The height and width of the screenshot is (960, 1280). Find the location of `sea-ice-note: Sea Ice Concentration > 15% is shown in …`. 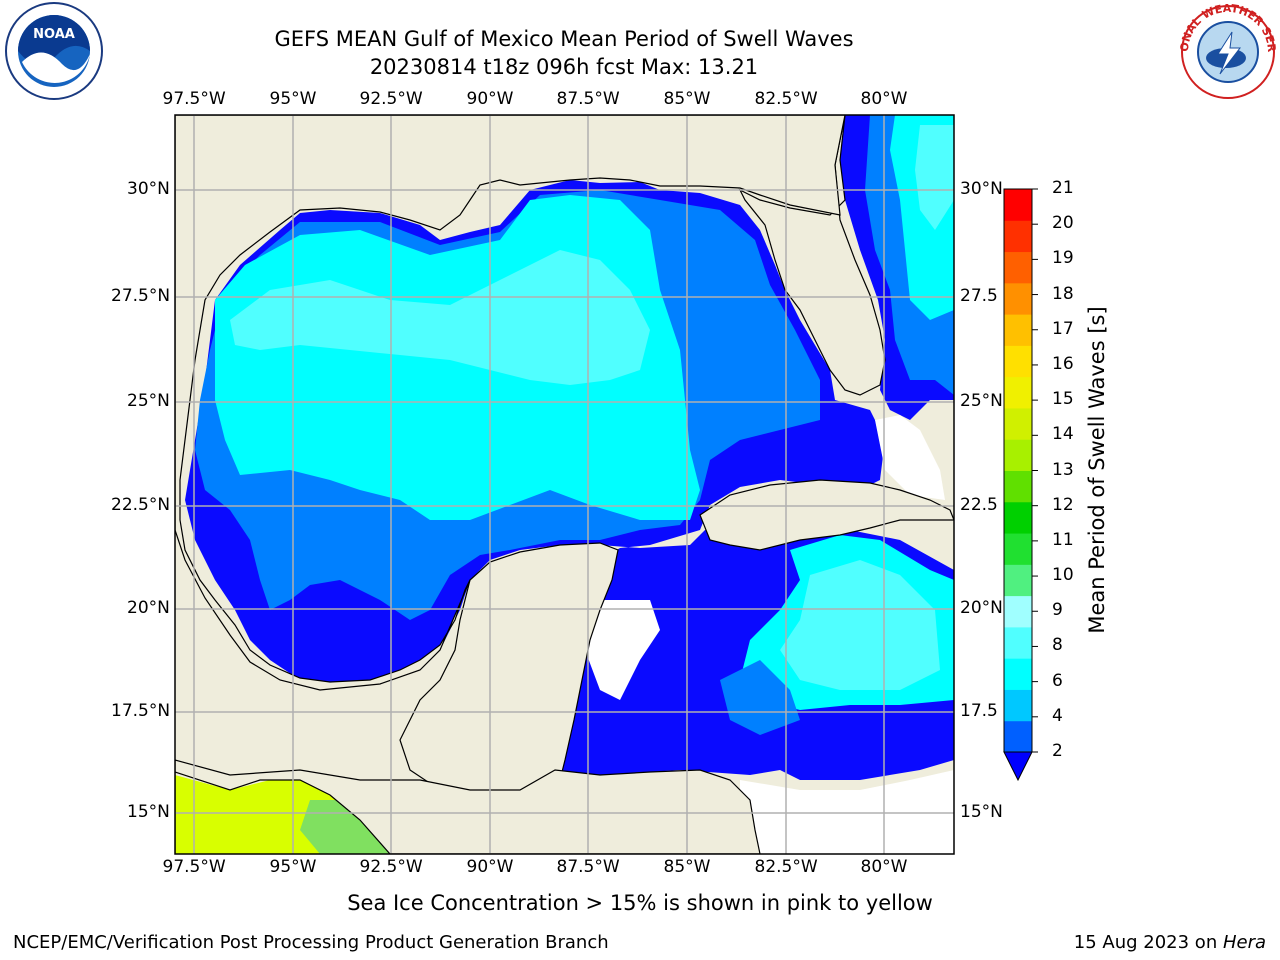

sea-ice-note: Sea Ice Concentration > 15% is shown in … is located at coordinates (640, 903).